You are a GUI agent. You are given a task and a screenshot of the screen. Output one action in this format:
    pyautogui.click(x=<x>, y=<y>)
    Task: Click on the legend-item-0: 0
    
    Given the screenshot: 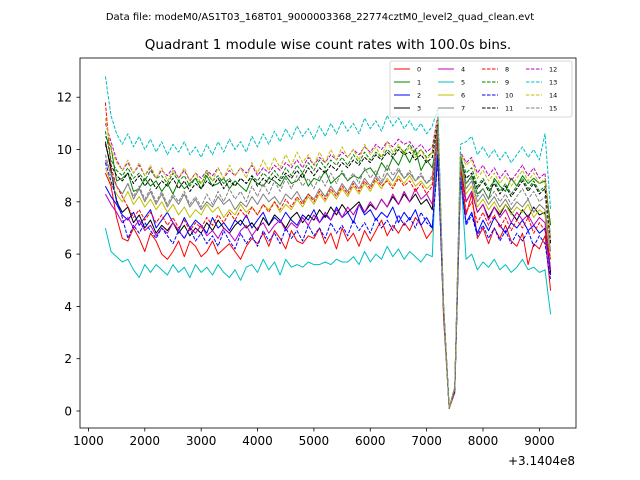 What is the action you would take?
    pyautogui.click(x=407, y=69)
    